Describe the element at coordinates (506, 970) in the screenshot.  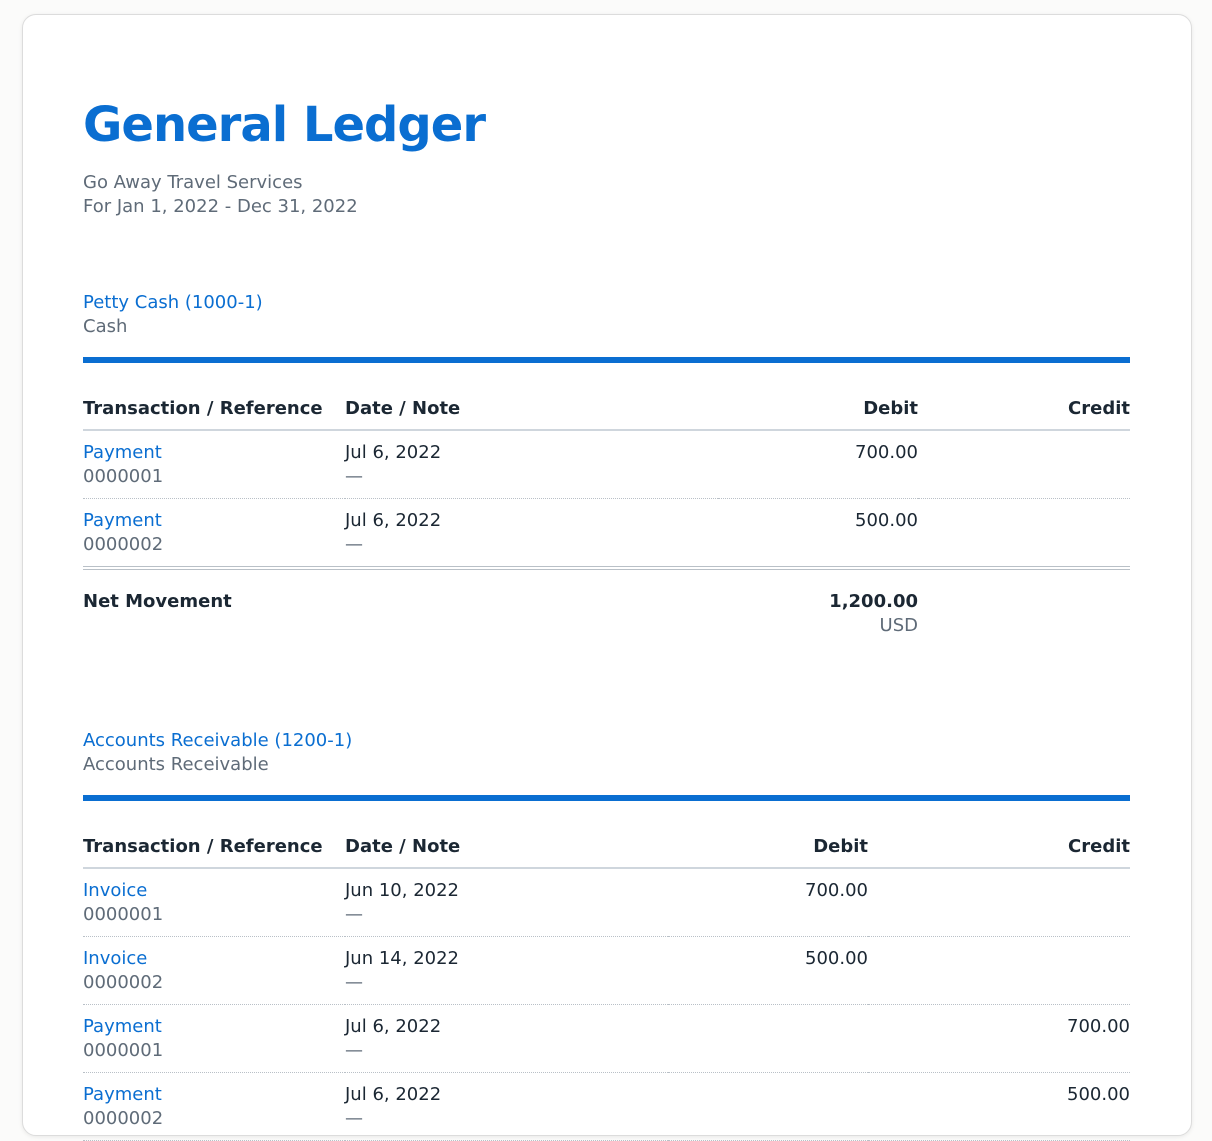
I see `date-cell: Jun 14, 2022 —` at that location.